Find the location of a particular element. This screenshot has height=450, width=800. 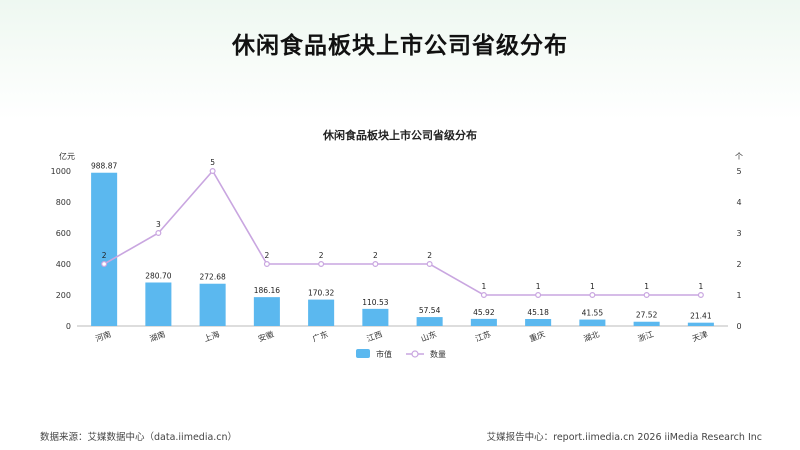

bar-value-label: 27.52 is located at coordinates (647, 315).